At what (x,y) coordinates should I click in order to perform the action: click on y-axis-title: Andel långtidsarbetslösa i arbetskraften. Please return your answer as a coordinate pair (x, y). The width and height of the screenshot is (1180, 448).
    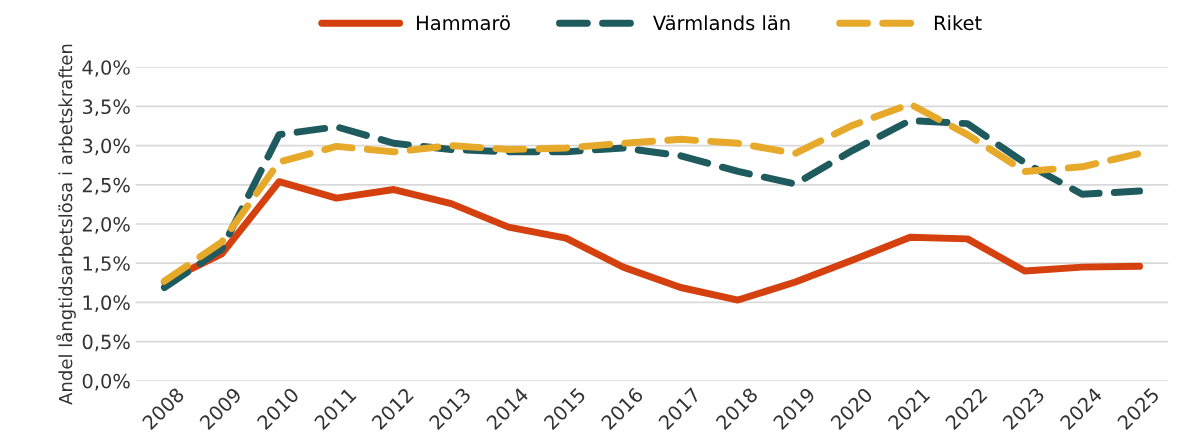
    Looking at the image, I should click on (66, 224).